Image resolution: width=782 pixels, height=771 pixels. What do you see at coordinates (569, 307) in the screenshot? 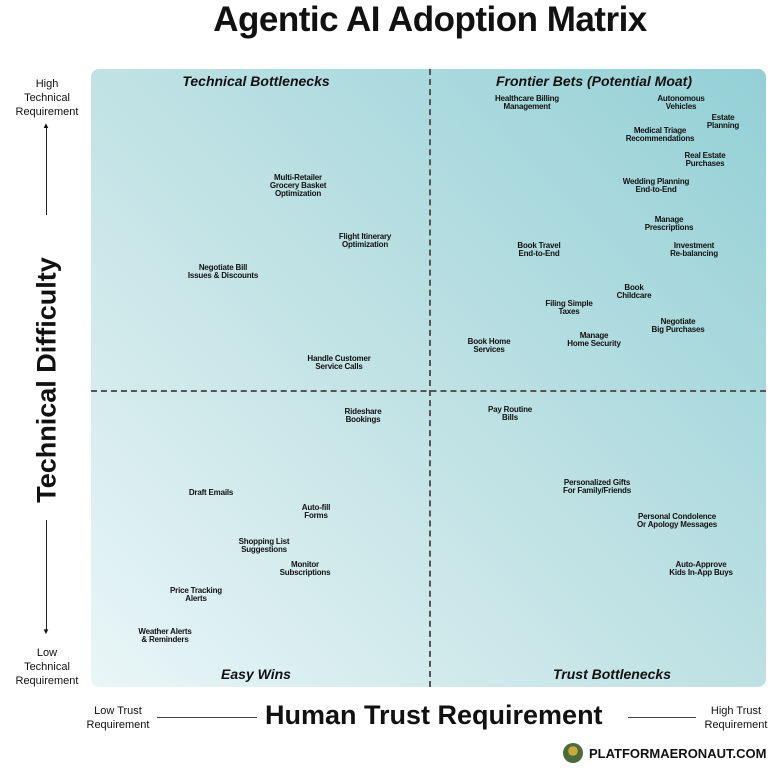
I see `matrix-item: Filing Simple Taxes` at bounding box center [569, 307].